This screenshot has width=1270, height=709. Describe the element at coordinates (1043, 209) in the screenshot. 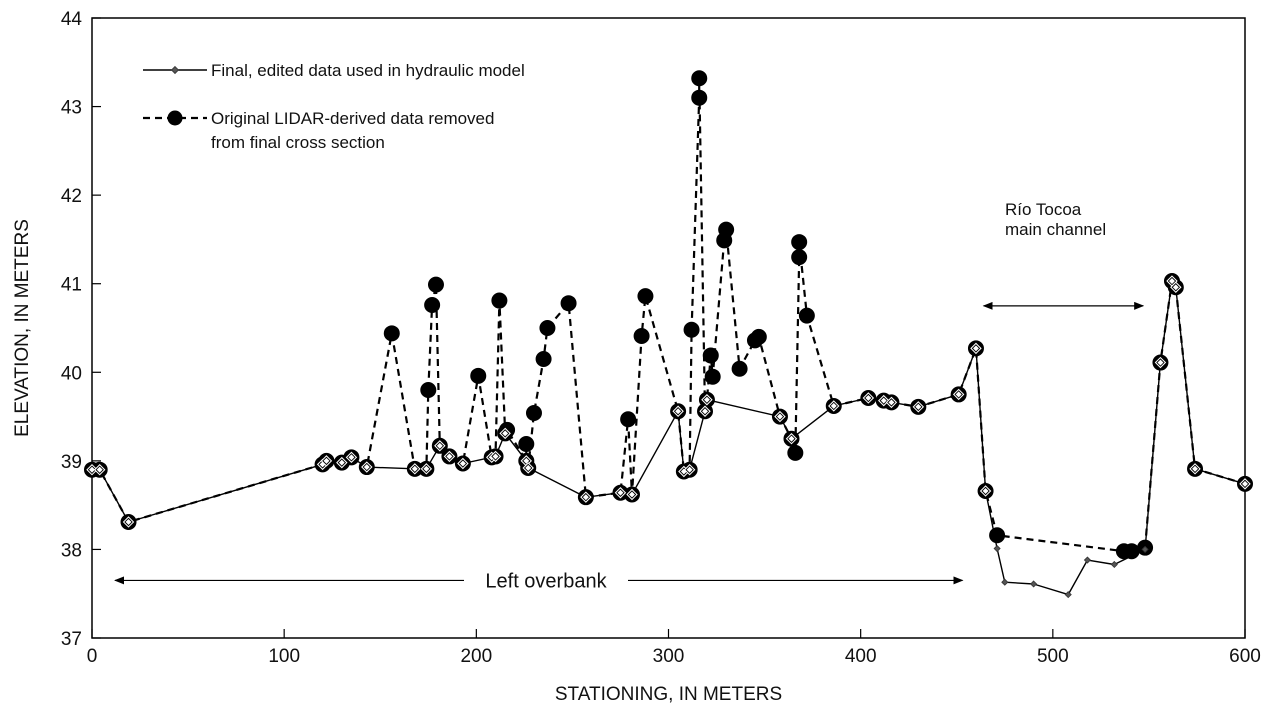

I see `main-channel-label: Río Tocoa` at that location.